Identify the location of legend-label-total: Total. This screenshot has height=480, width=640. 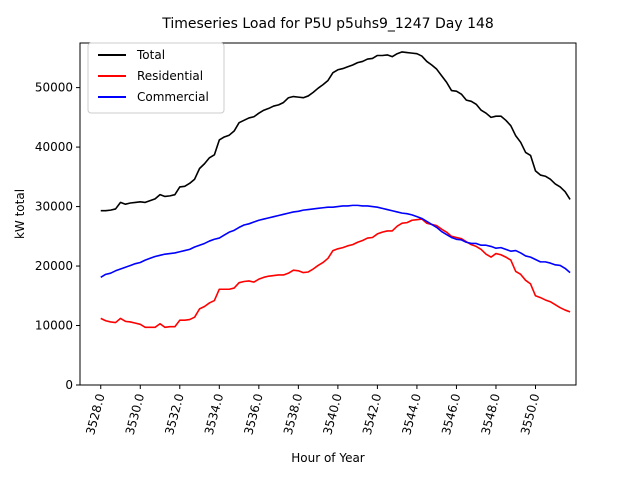
(150, 55).